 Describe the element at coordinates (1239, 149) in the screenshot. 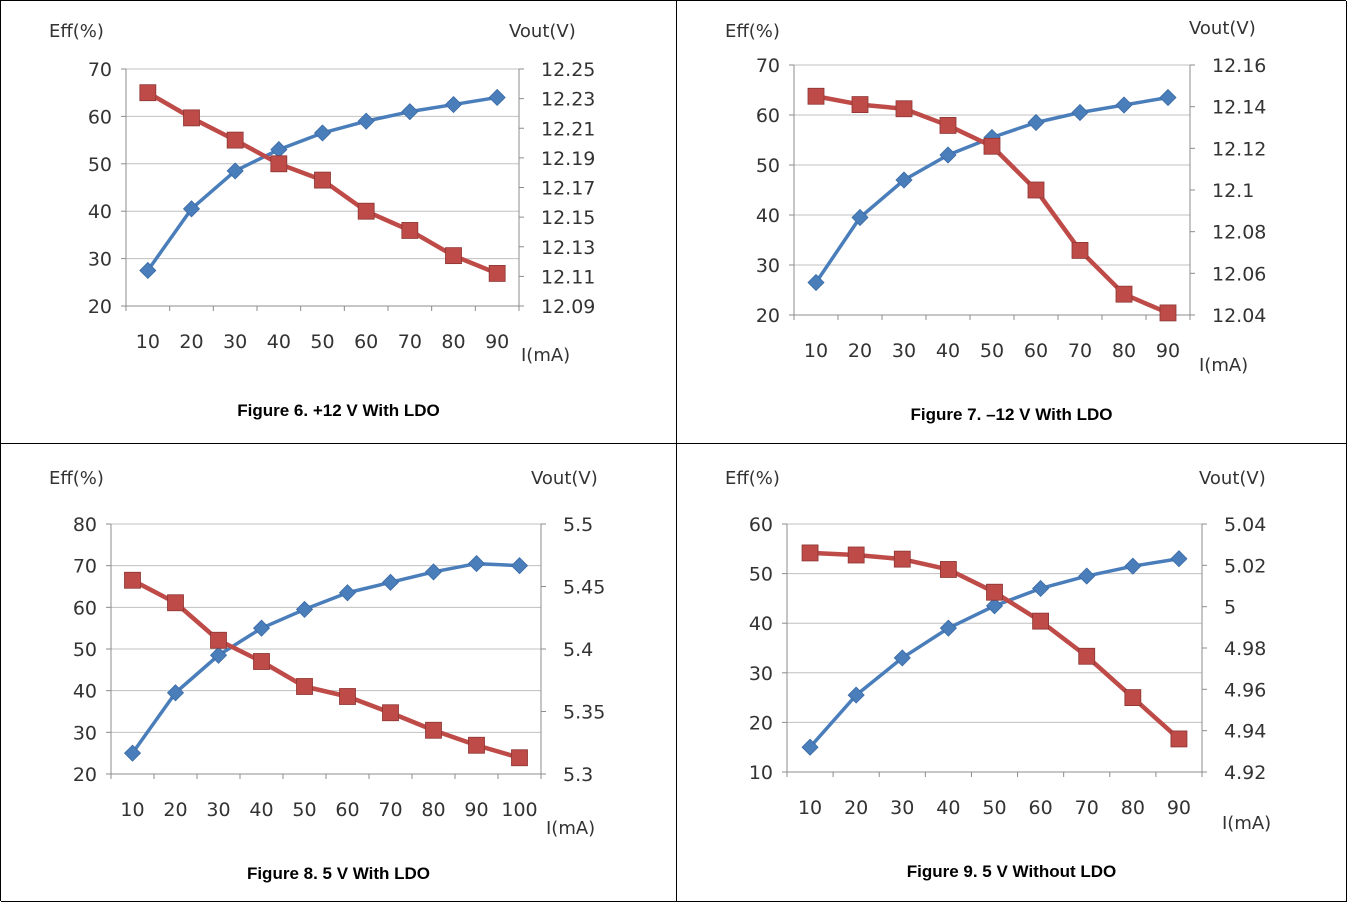

I see `right-tick-label: 12.12` at that location.